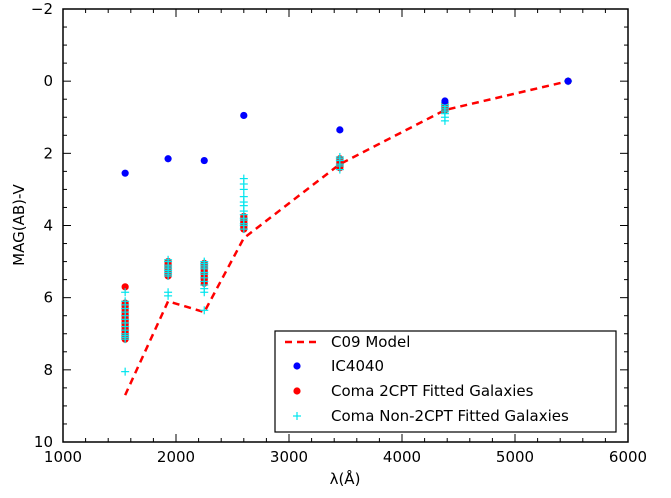 Image resolution: width=671 pixels, height=498 pixels. I want to click on legend-entry: Coma Non-2CPT Fitted Galaxies, so click(431, 416).